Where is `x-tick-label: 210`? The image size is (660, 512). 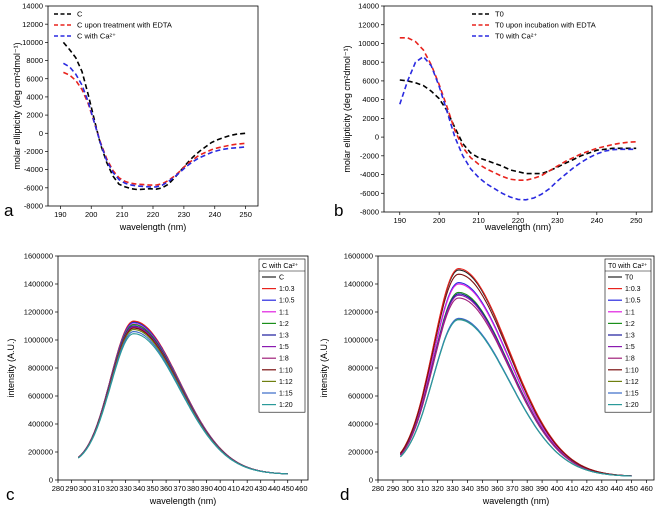
x-tick-label: 210 is located at coordinates (122, 214).